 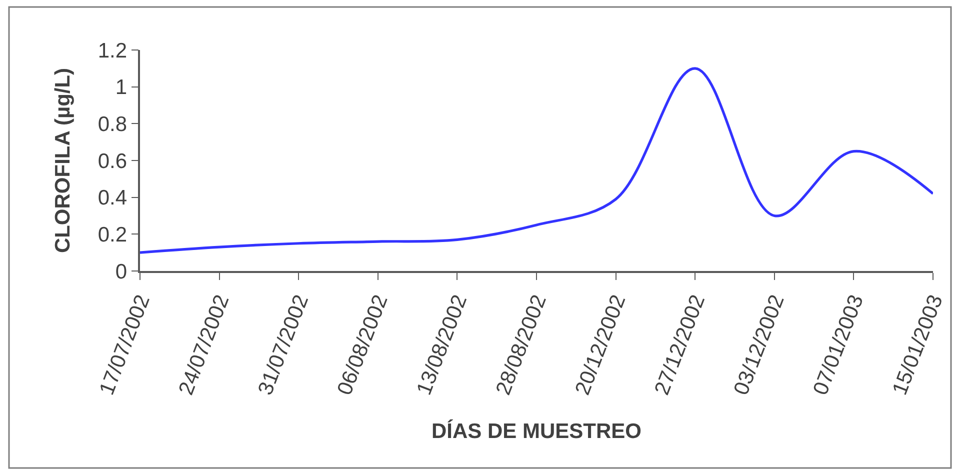 I want to click on y-tick-label: 0.8, so click(x=113, y=124).